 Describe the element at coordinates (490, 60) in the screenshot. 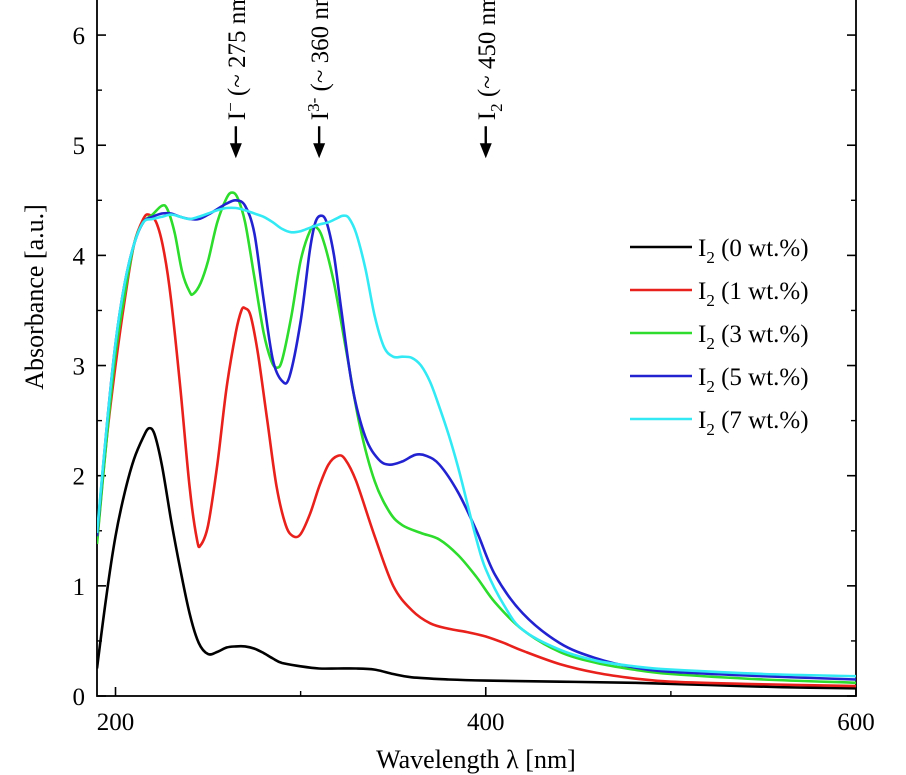

I see `peak-annotation-label: I2 (~ 450 nm)` at that location.